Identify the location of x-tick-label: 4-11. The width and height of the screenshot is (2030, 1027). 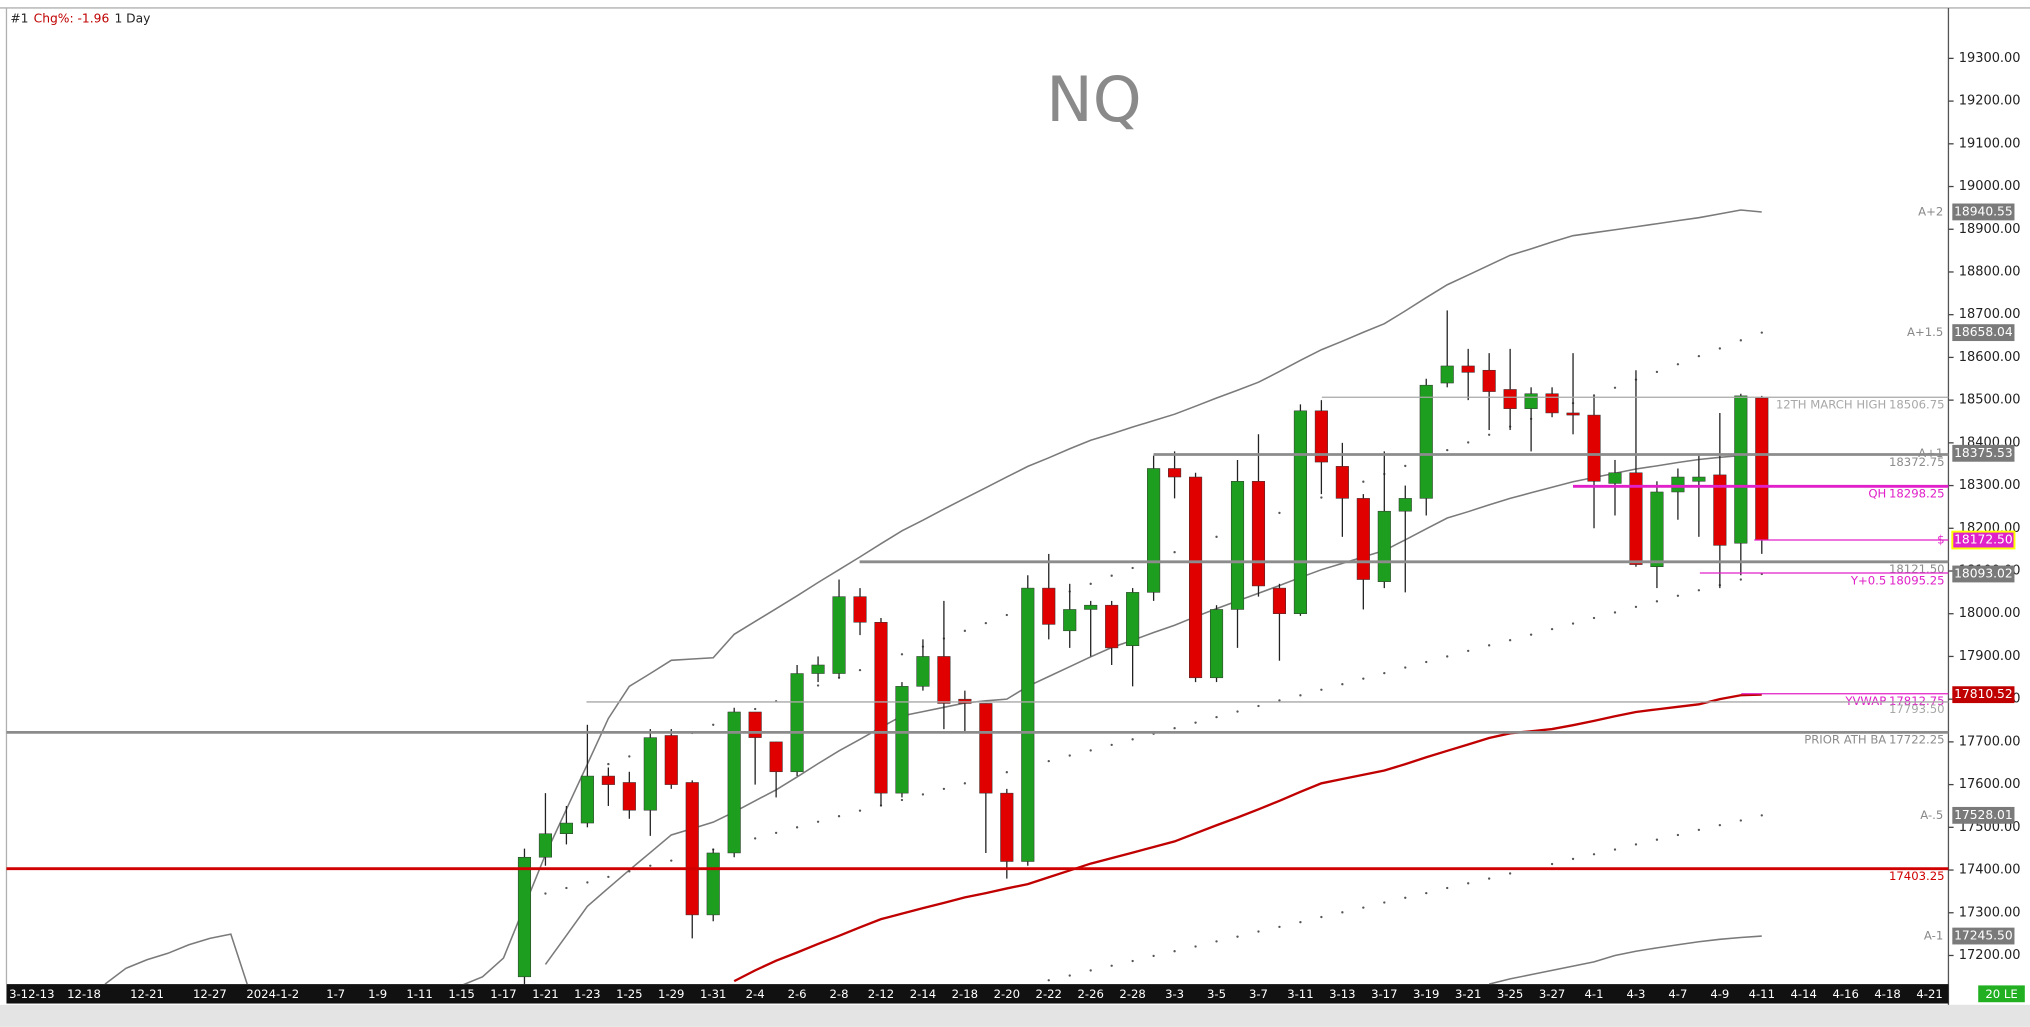
(1762, 994).